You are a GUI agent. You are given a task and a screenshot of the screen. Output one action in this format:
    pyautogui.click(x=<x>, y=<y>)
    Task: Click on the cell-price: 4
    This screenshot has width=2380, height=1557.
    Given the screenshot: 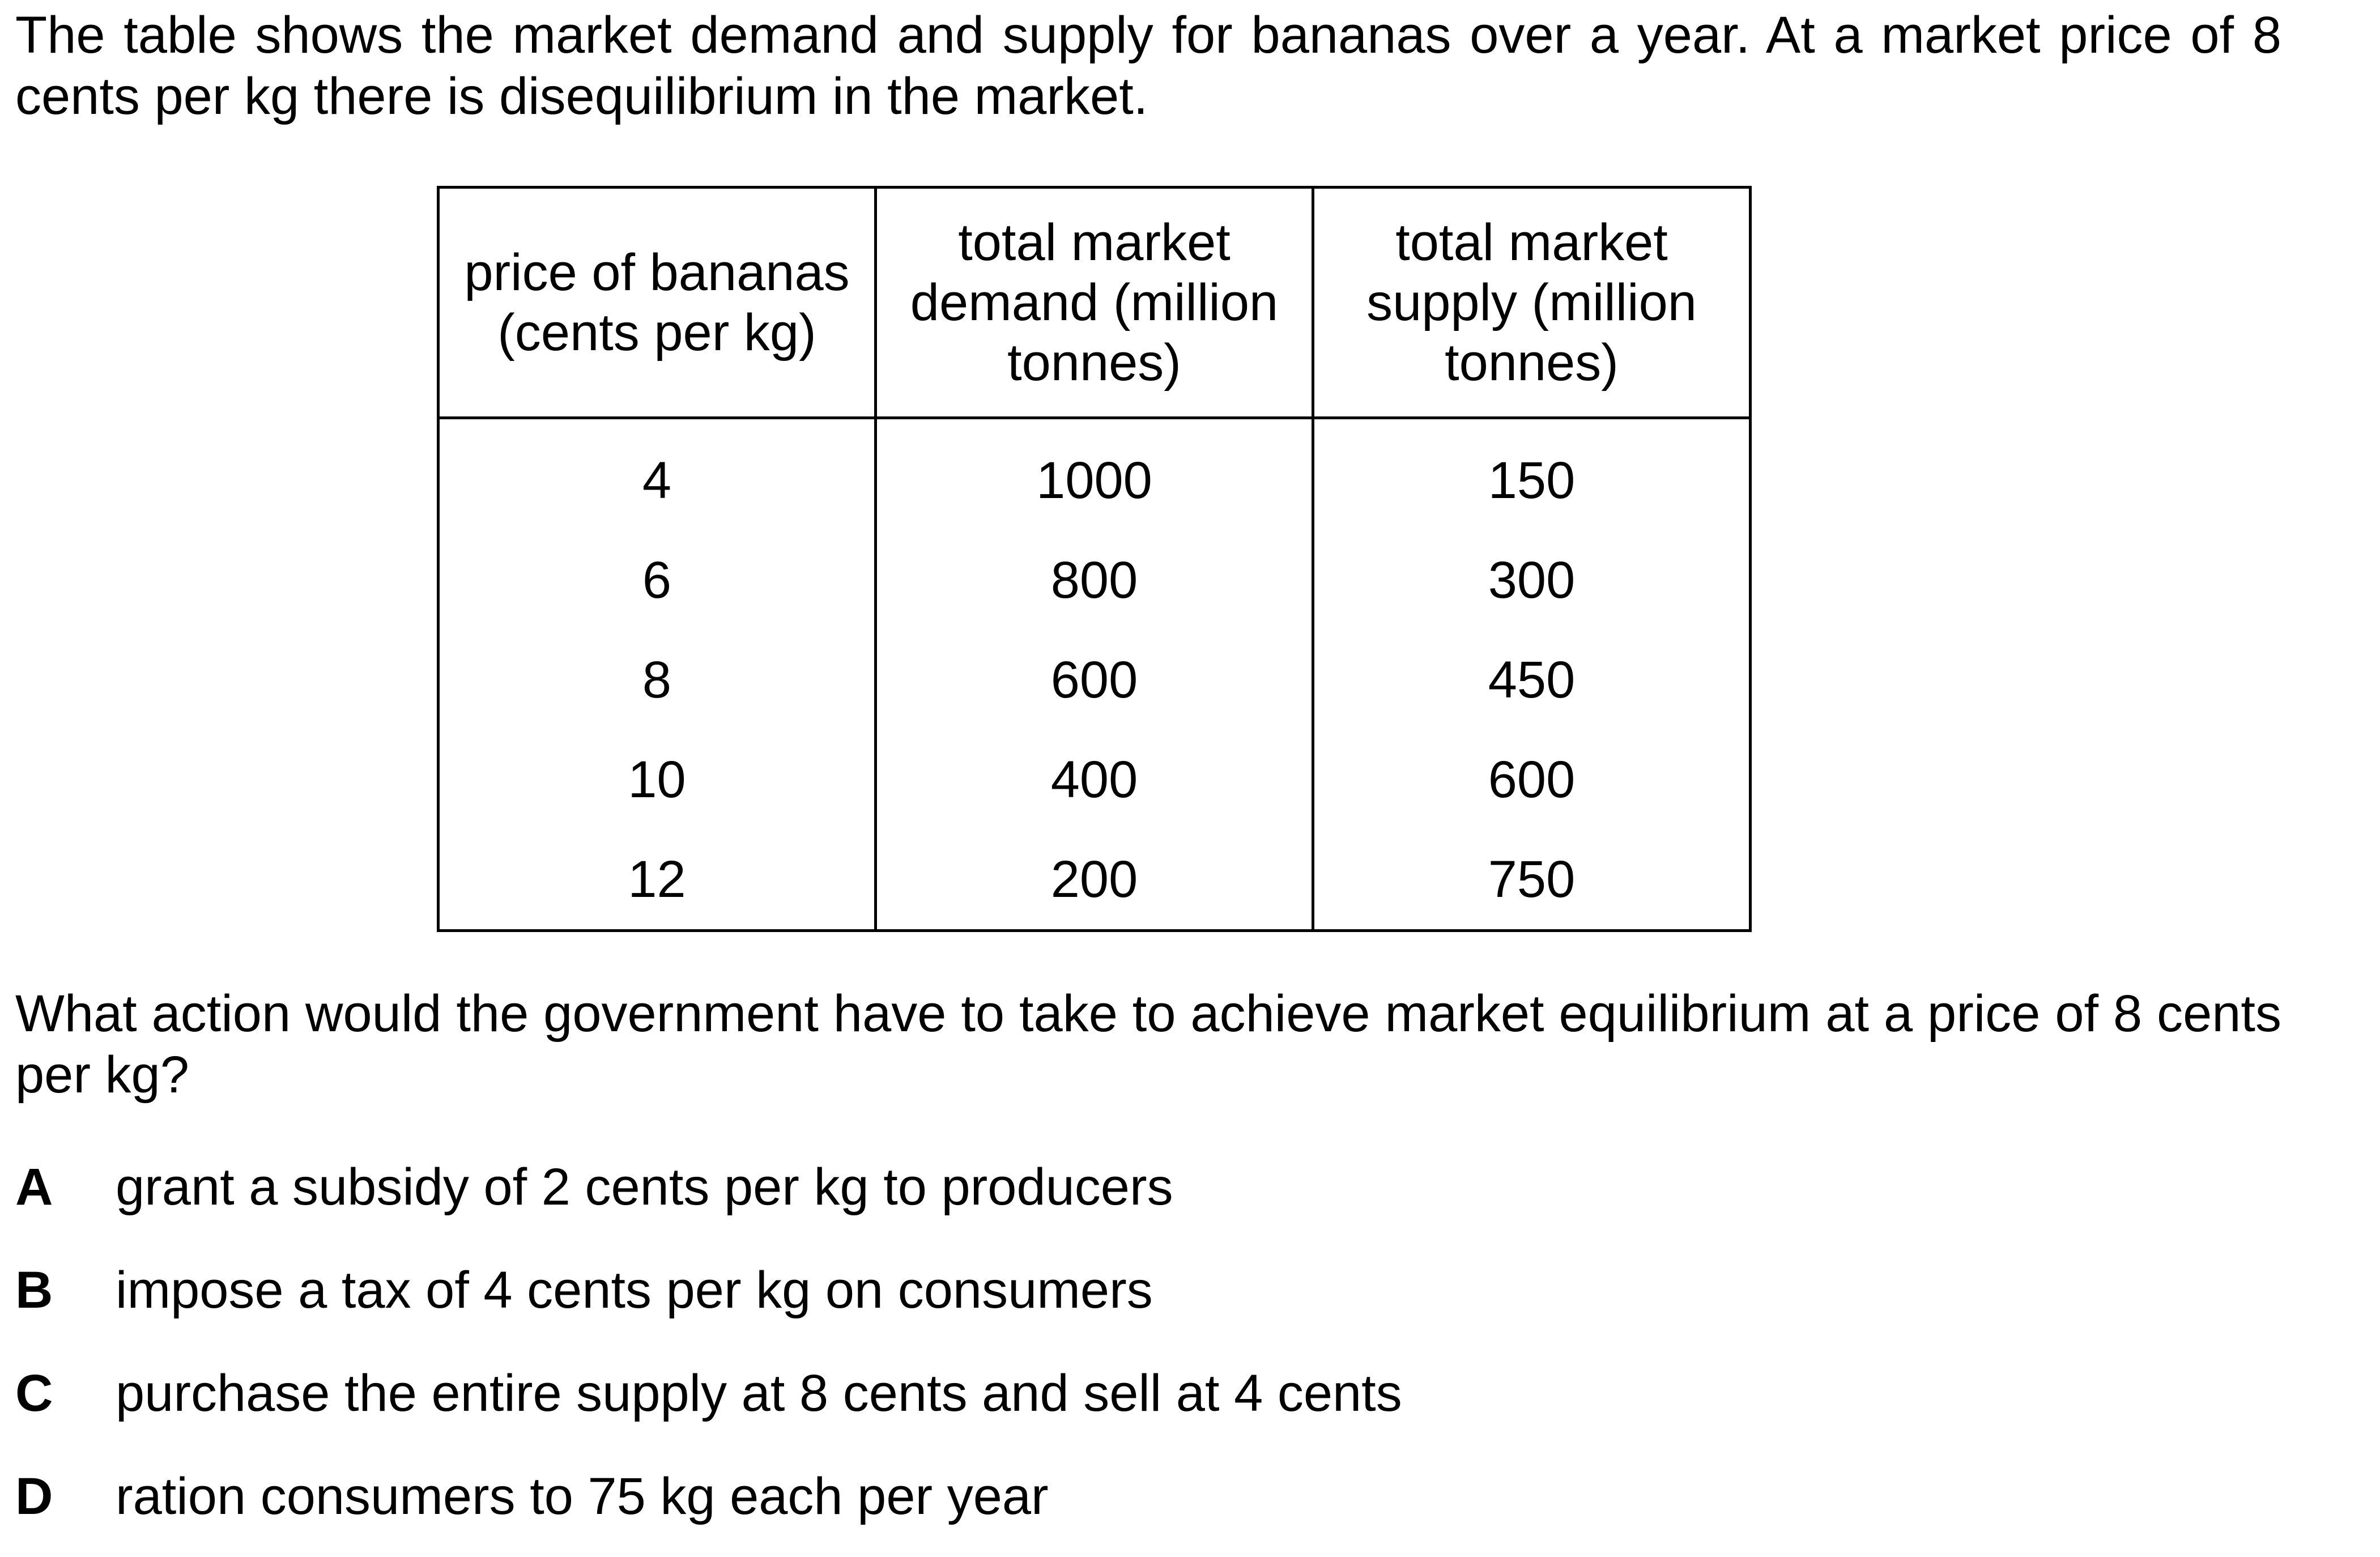 What is the action you would take?
    pyautogui.click(x=657, y=473)
    